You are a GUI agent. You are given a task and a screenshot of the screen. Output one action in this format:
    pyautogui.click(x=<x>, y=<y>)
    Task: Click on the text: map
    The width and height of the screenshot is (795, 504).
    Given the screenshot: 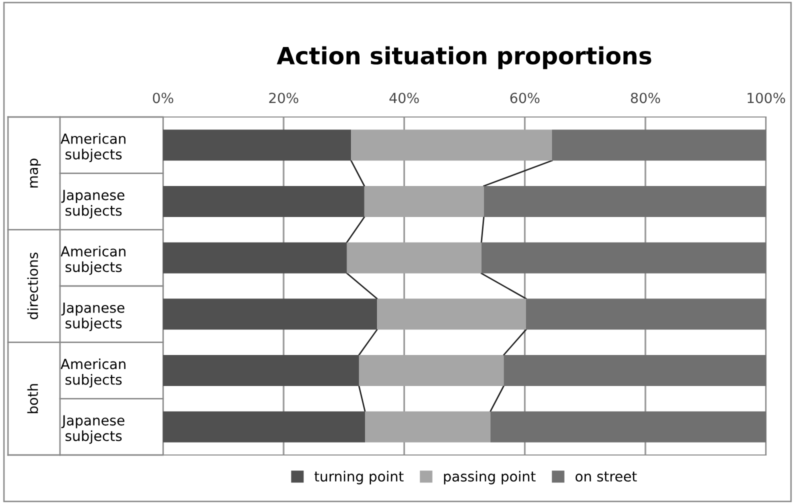 What is the action you would take?
    pyautogui.click(x=35, y=173)
    